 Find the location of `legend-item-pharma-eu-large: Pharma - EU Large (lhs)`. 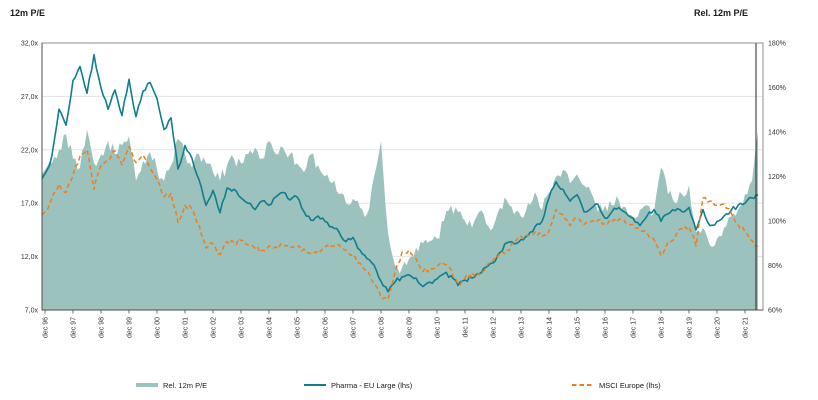

legend-item-pharma-eu-large: Pharma - EU Large (lhs) is located at coordinates (358, 385).